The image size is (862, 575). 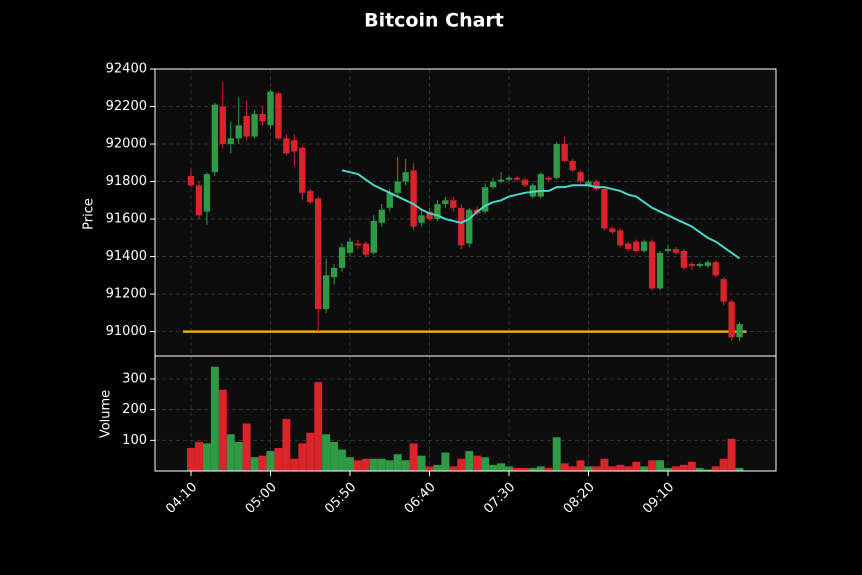 What do you see at coordinates (126, 181) in the screenshot?
I see `y-tick-label: 91800` at bounding box center [126, 181].